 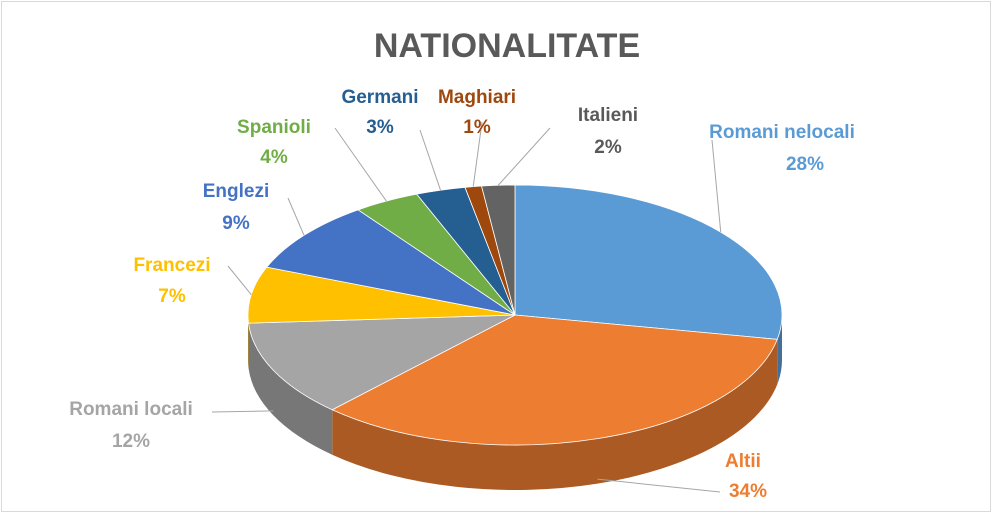 I want to click on data-label-value: 3%, so click(x=380, y=127).